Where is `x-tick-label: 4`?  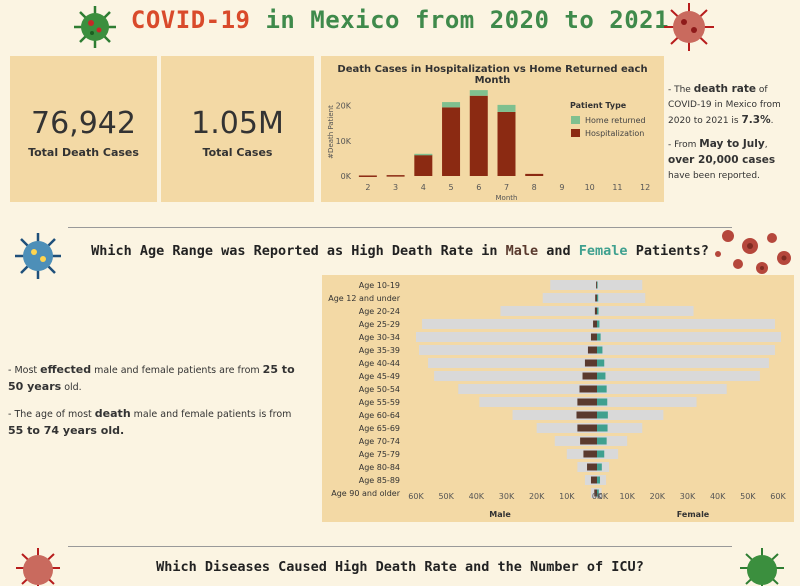 x-tick-label: 4 is located at coordinates (423, 187).